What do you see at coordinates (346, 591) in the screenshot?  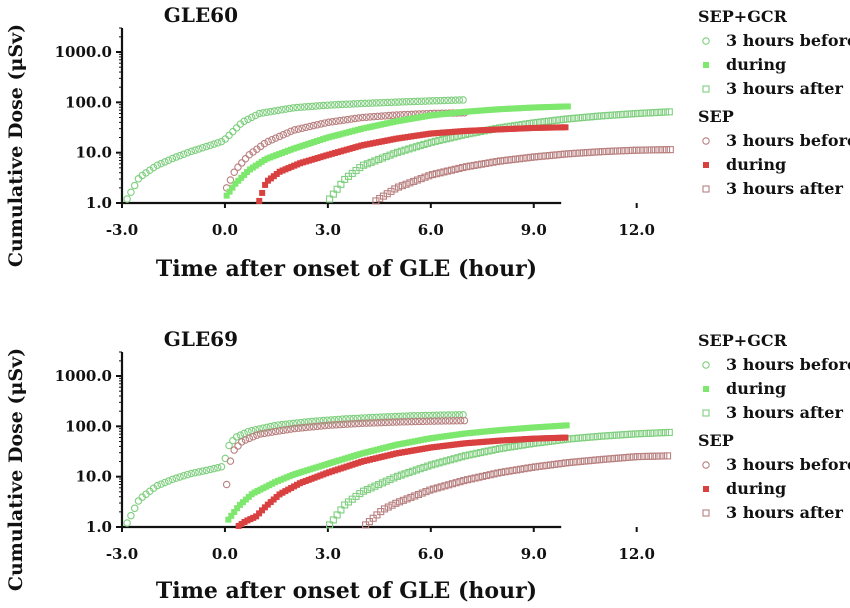 I see `x-axis-label: Time after onset of GLE (hour)` at bounding box center [346, 591].